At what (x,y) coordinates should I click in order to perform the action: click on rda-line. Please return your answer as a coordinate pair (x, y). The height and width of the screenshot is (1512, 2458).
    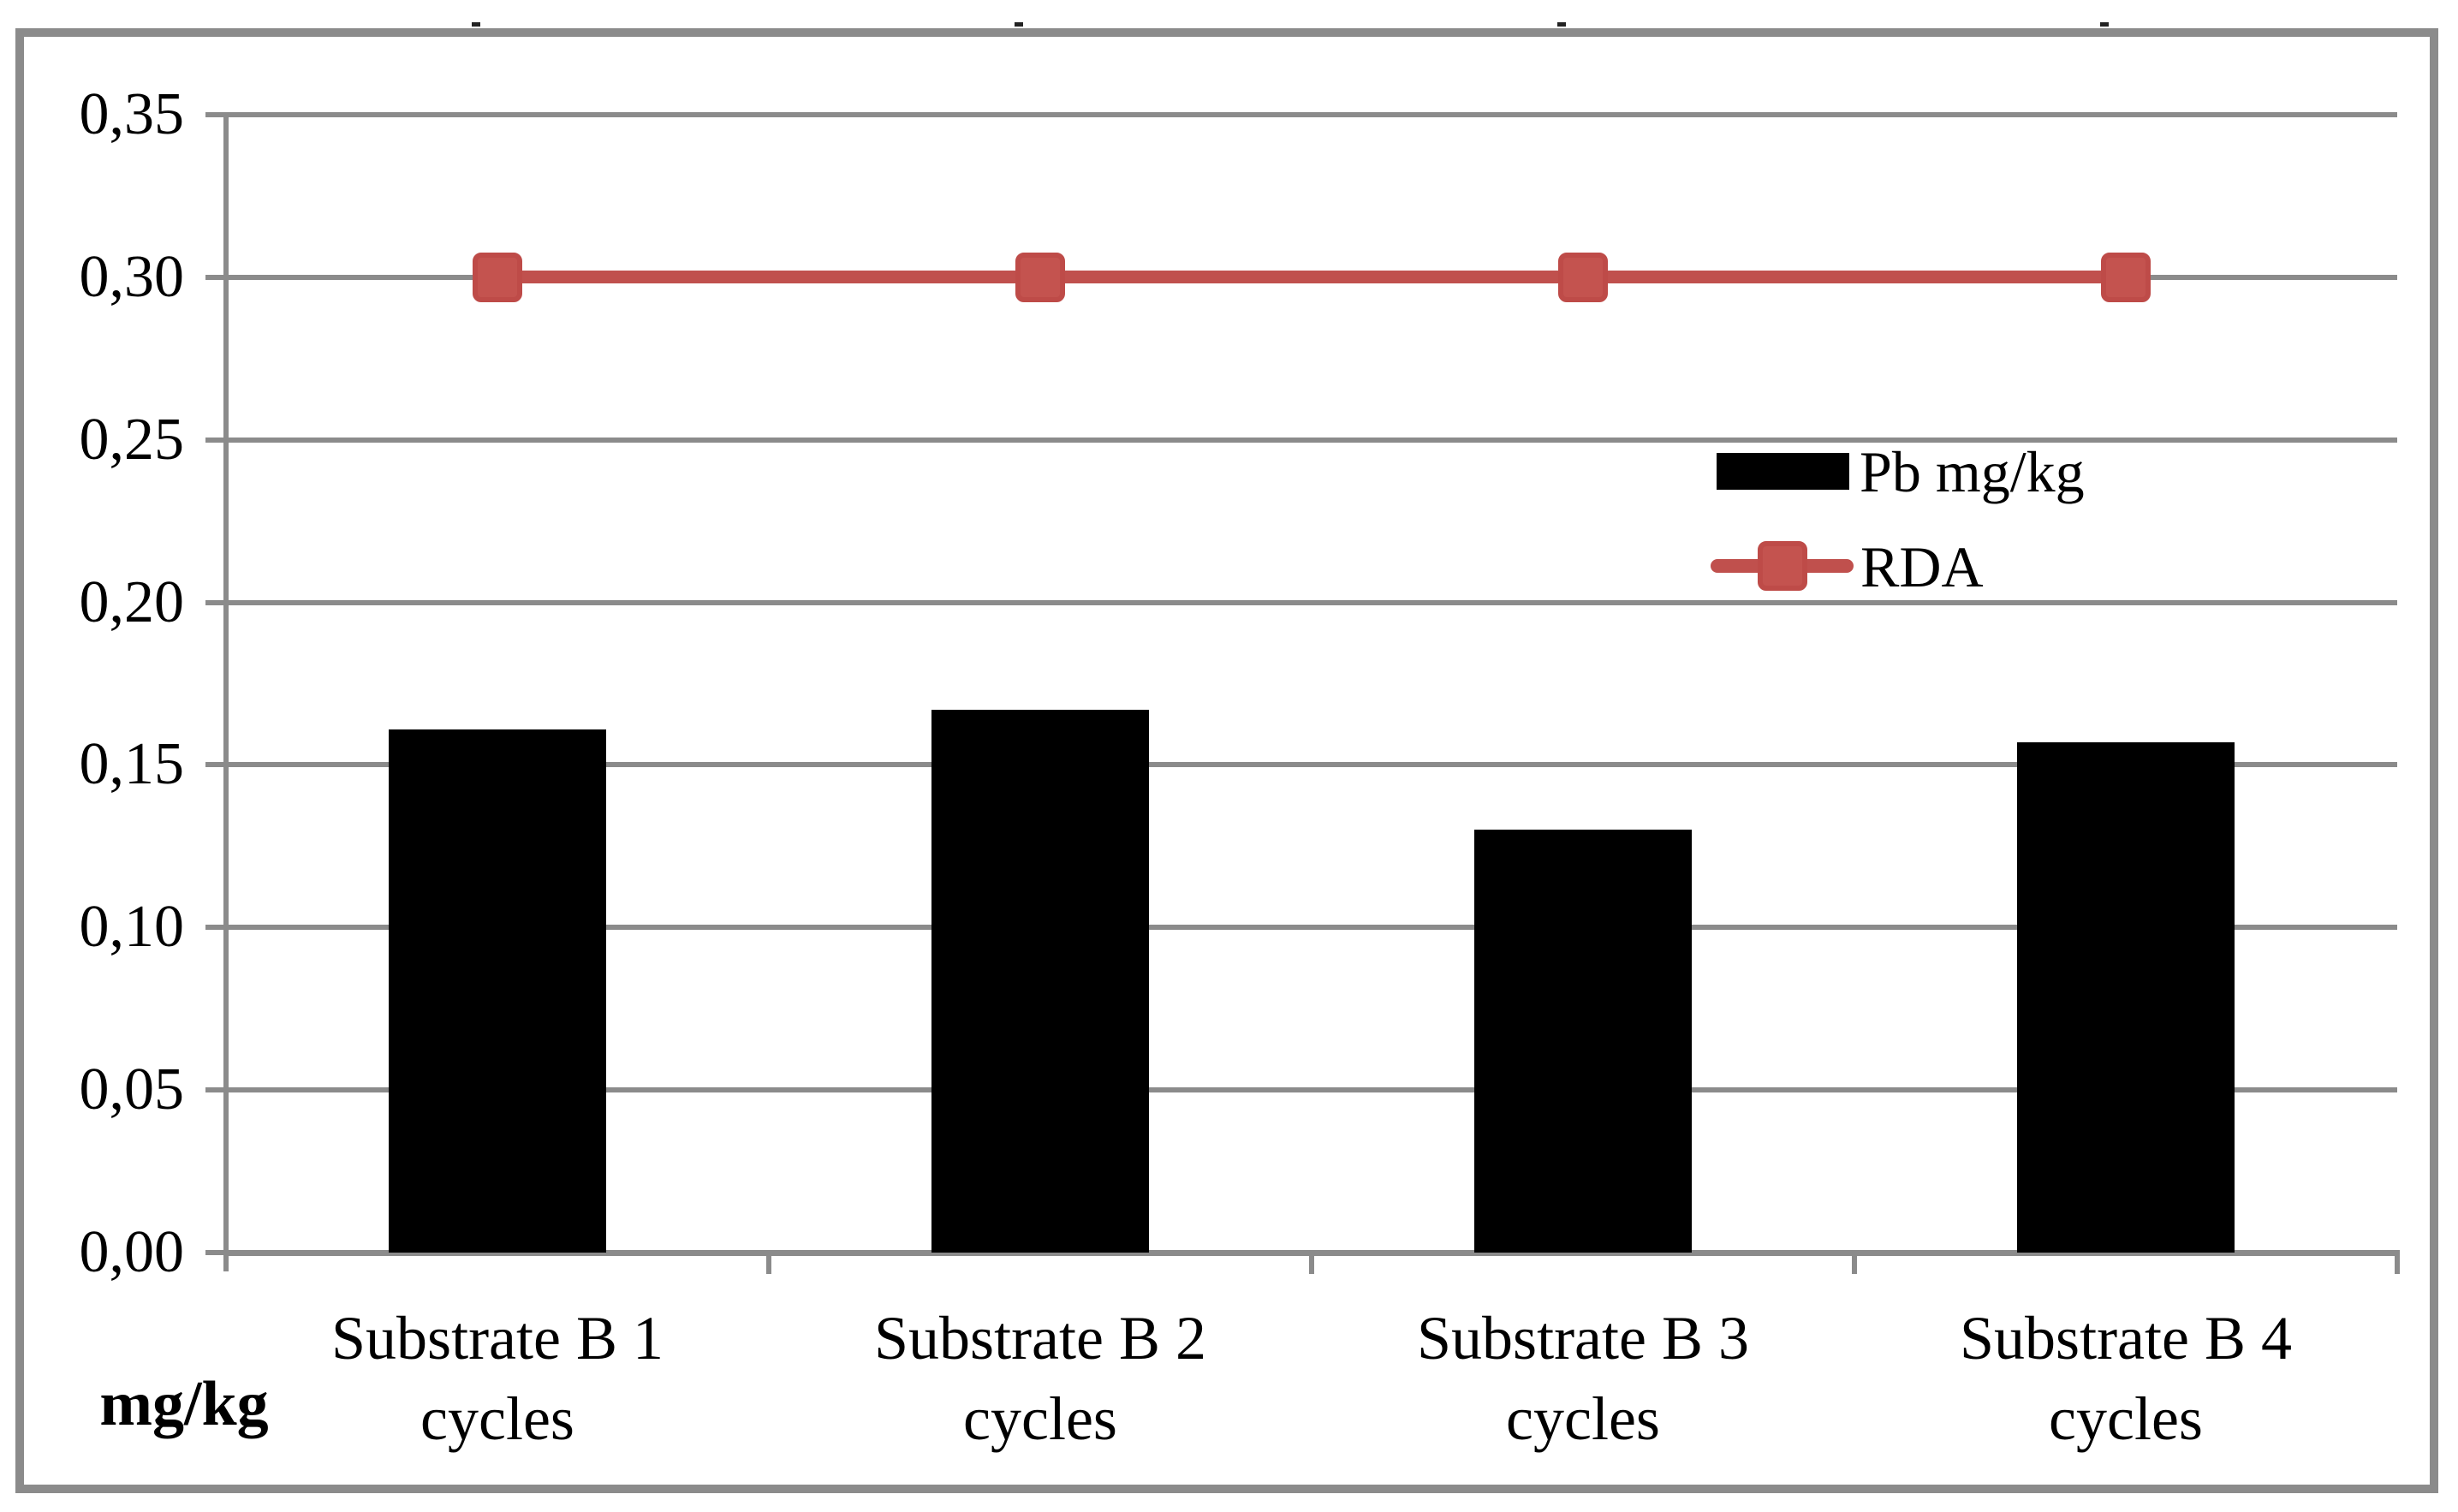
    Looking at the image, I should click on (1311, 277).